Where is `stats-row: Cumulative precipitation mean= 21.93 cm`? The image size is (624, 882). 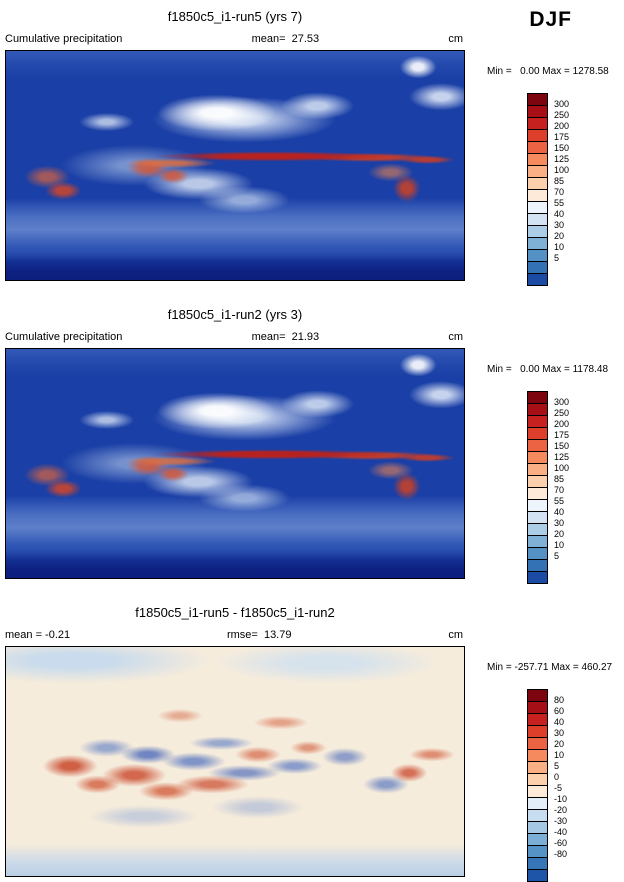 stats-row: Cumulative precipitation mean= 21.93 cm is located at coordinates (235, 337).